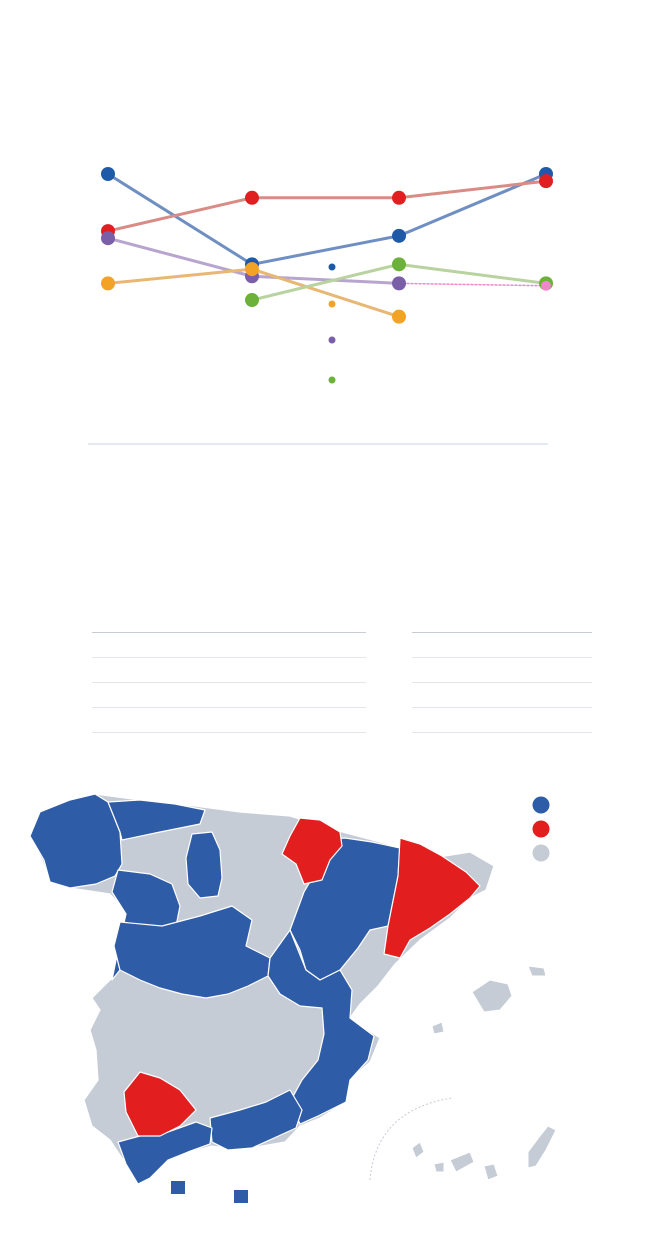  I want to click on canary-inset-arc, so click(411, 1139).